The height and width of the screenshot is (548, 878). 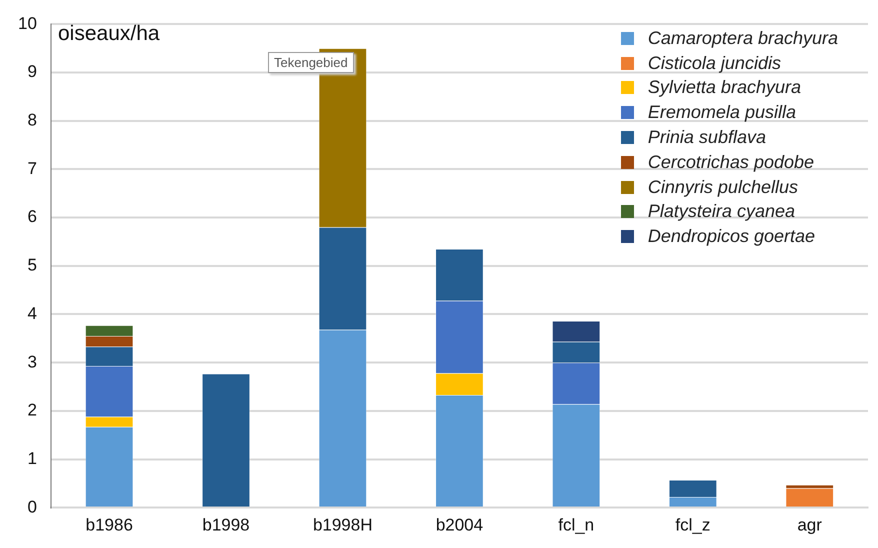 What do you see at coordinates (27, 23) in the screenshot?
I see `y-tick-label: 10` at bounding box center [27, 23].